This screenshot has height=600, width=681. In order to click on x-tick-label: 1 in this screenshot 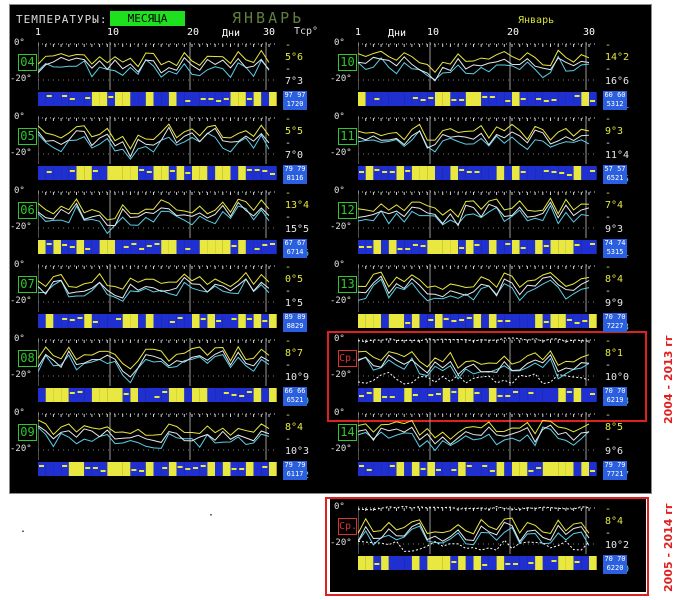, I will do `click(358, 32)`.